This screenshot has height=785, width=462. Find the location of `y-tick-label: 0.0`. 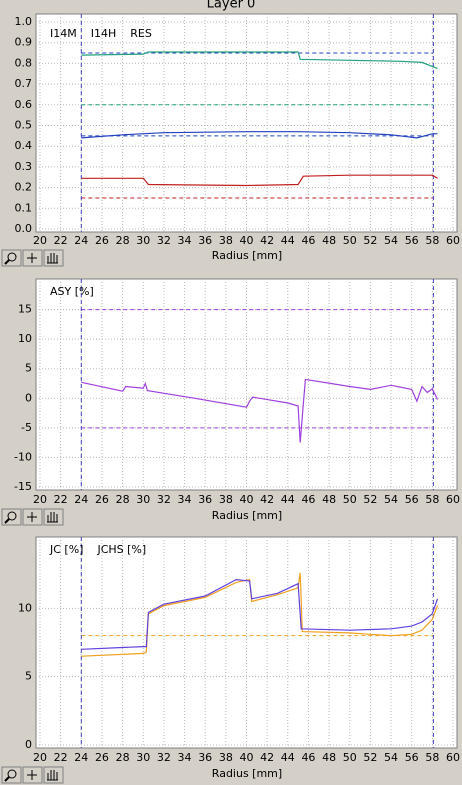

y-tick-label: 0.0 is located at coordinates (24, 228).